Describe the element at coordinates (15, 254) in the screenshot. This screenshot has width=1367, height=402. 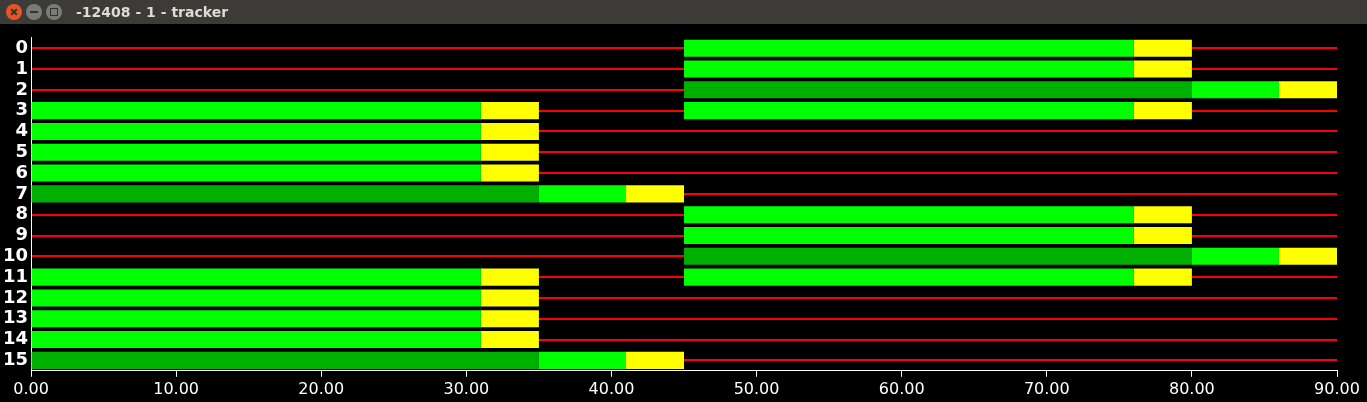
I see `y-tick-label: 10` at that location.